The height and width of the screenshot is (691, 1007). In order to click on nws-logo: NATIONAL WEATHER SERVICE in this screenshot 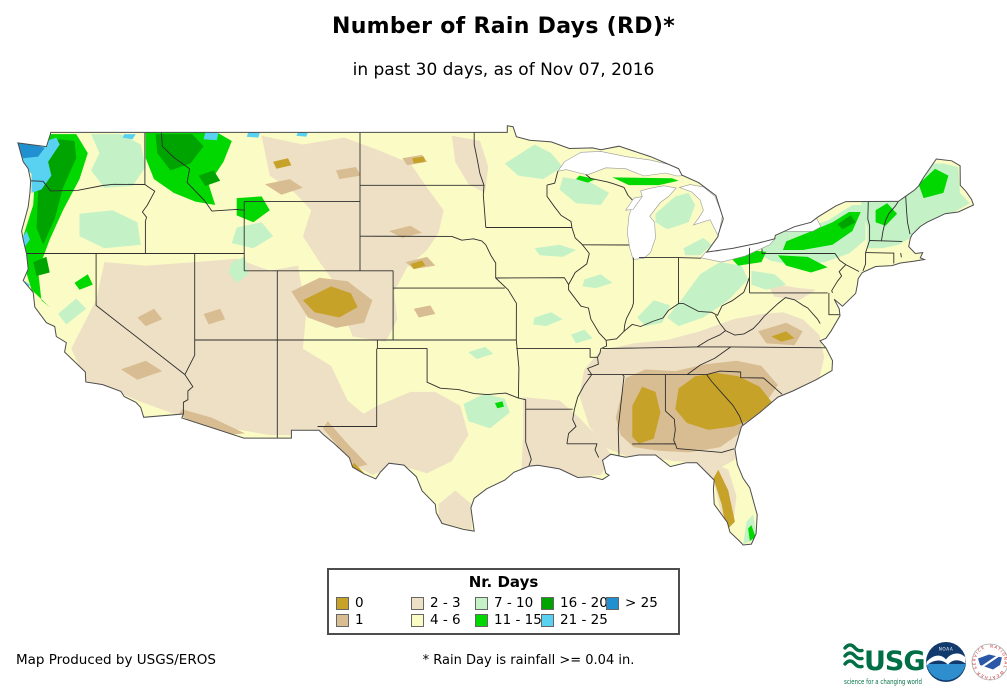, I will do `click(989, 662)`.